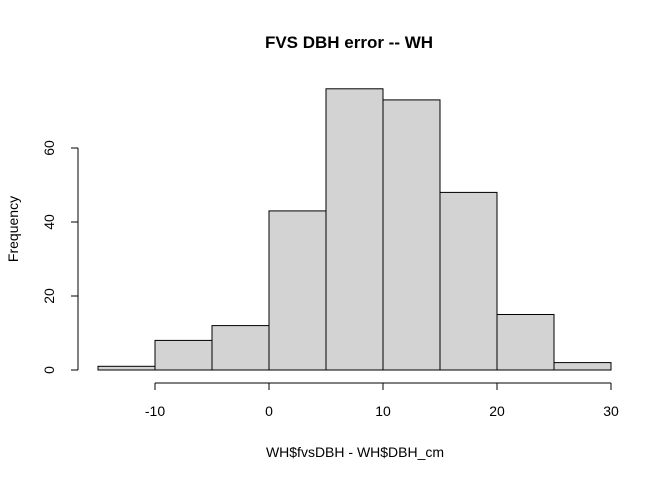 The height and width of the screenshot is (480, 672). What do you see at coordinates (611, 411) in the screenshot?
I see `x-tick-label: 30` at bounding box center [611, 411].